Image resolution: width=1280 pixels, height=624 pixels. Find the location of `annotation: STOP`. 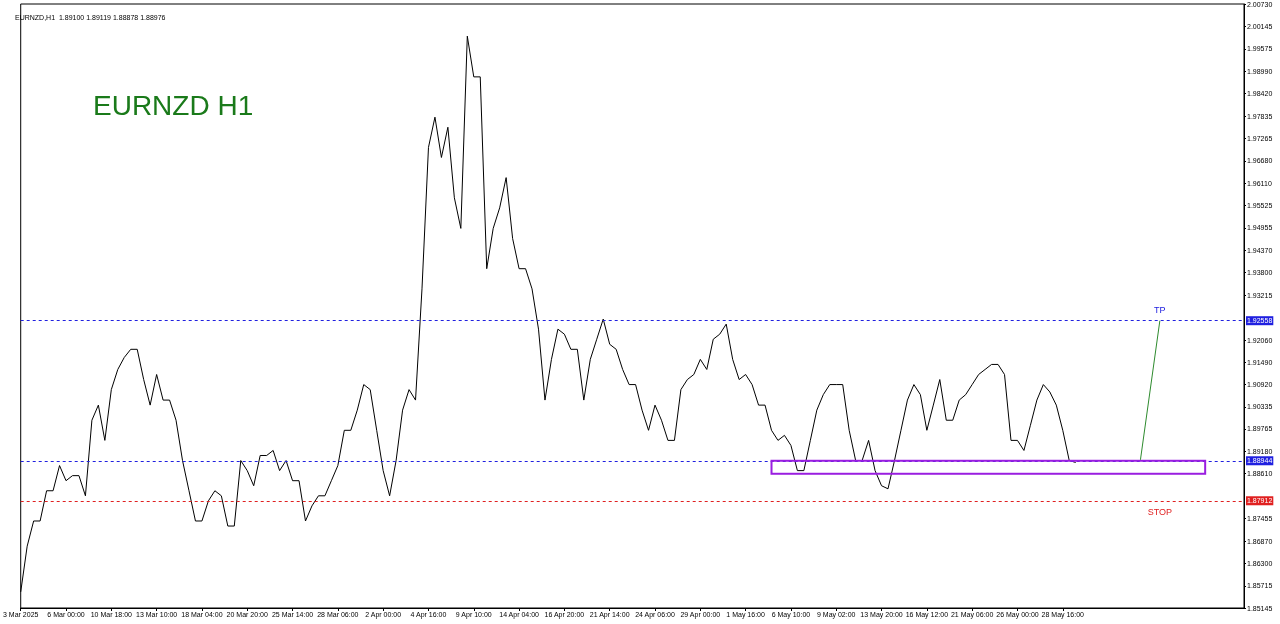

annotation: STOP is located at coordinates (1160, 511).